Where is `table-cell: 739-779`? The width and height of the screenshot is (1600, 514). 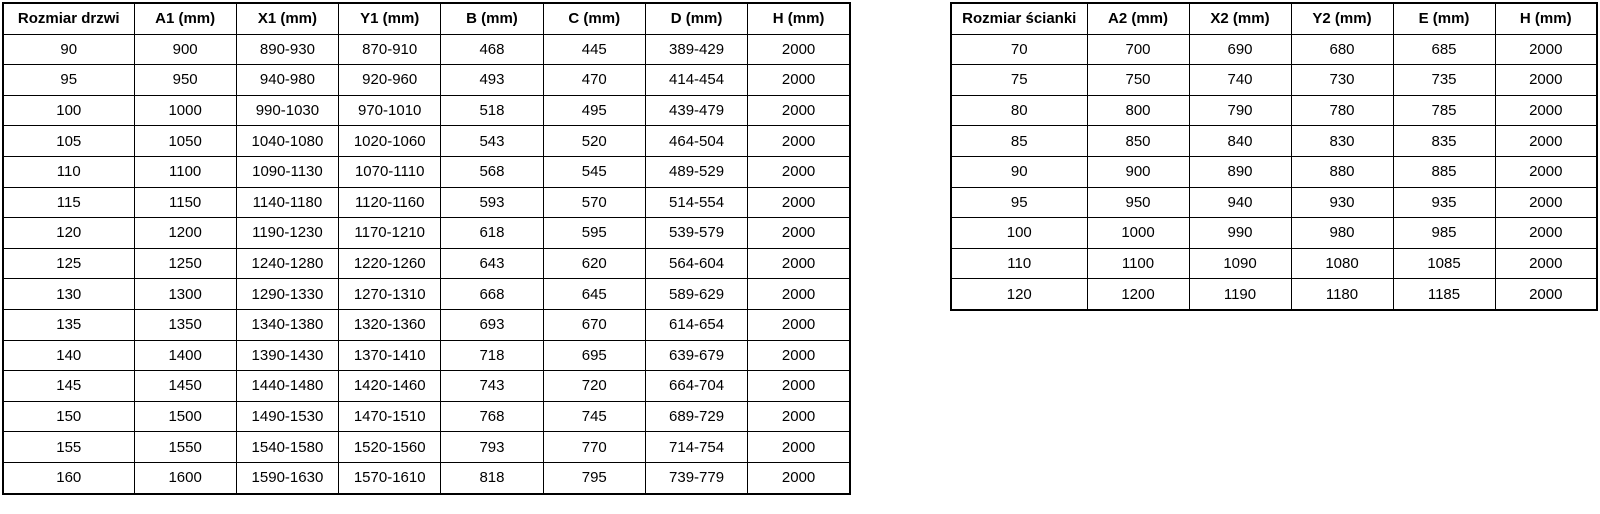 table-cell: 739-779 is located at coordinates (696, 478).